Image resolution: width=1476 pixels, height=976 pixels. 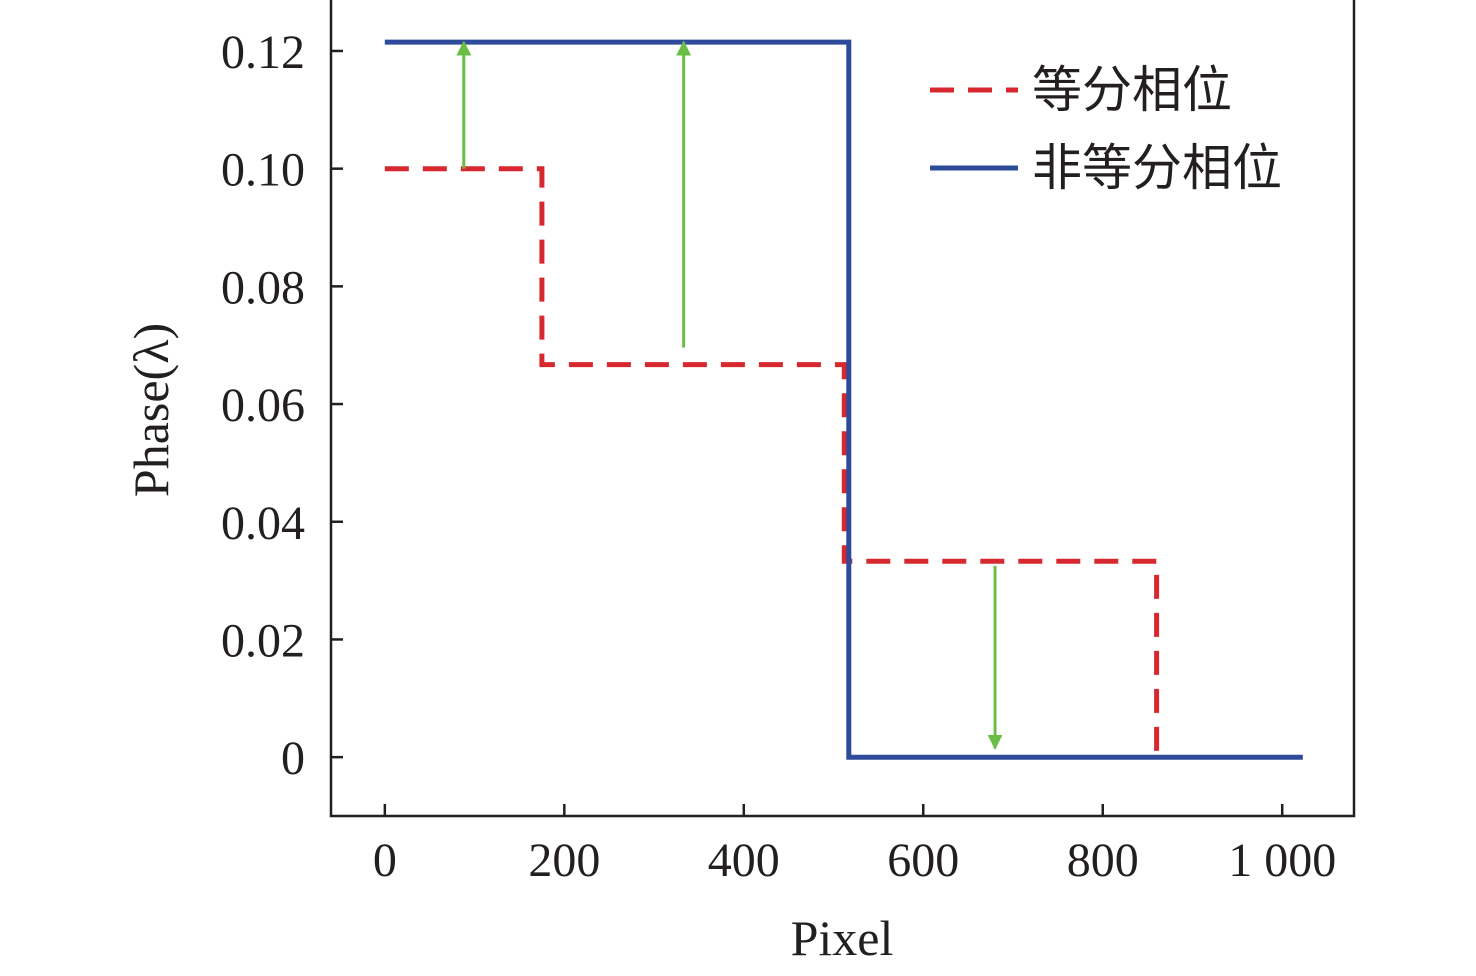 What do you see at coordinates (1282, 860) in the screenshot?
I see `x-tick-label: 1 000` at bounding box center [1282, 860].